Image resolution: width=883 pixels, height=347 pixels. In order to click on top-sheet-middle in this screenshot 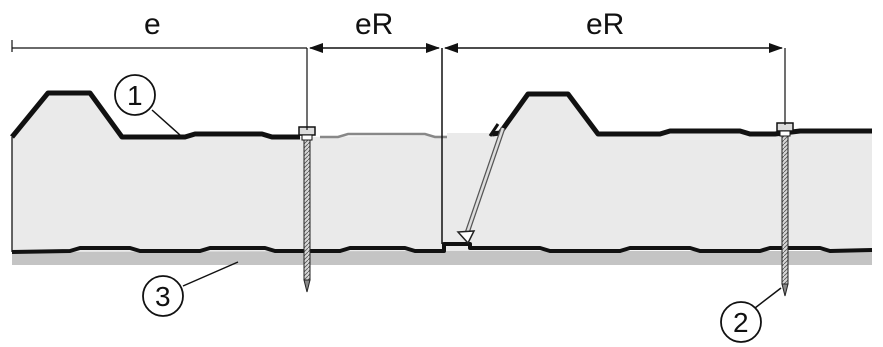, I will do `click(383, 135)`.